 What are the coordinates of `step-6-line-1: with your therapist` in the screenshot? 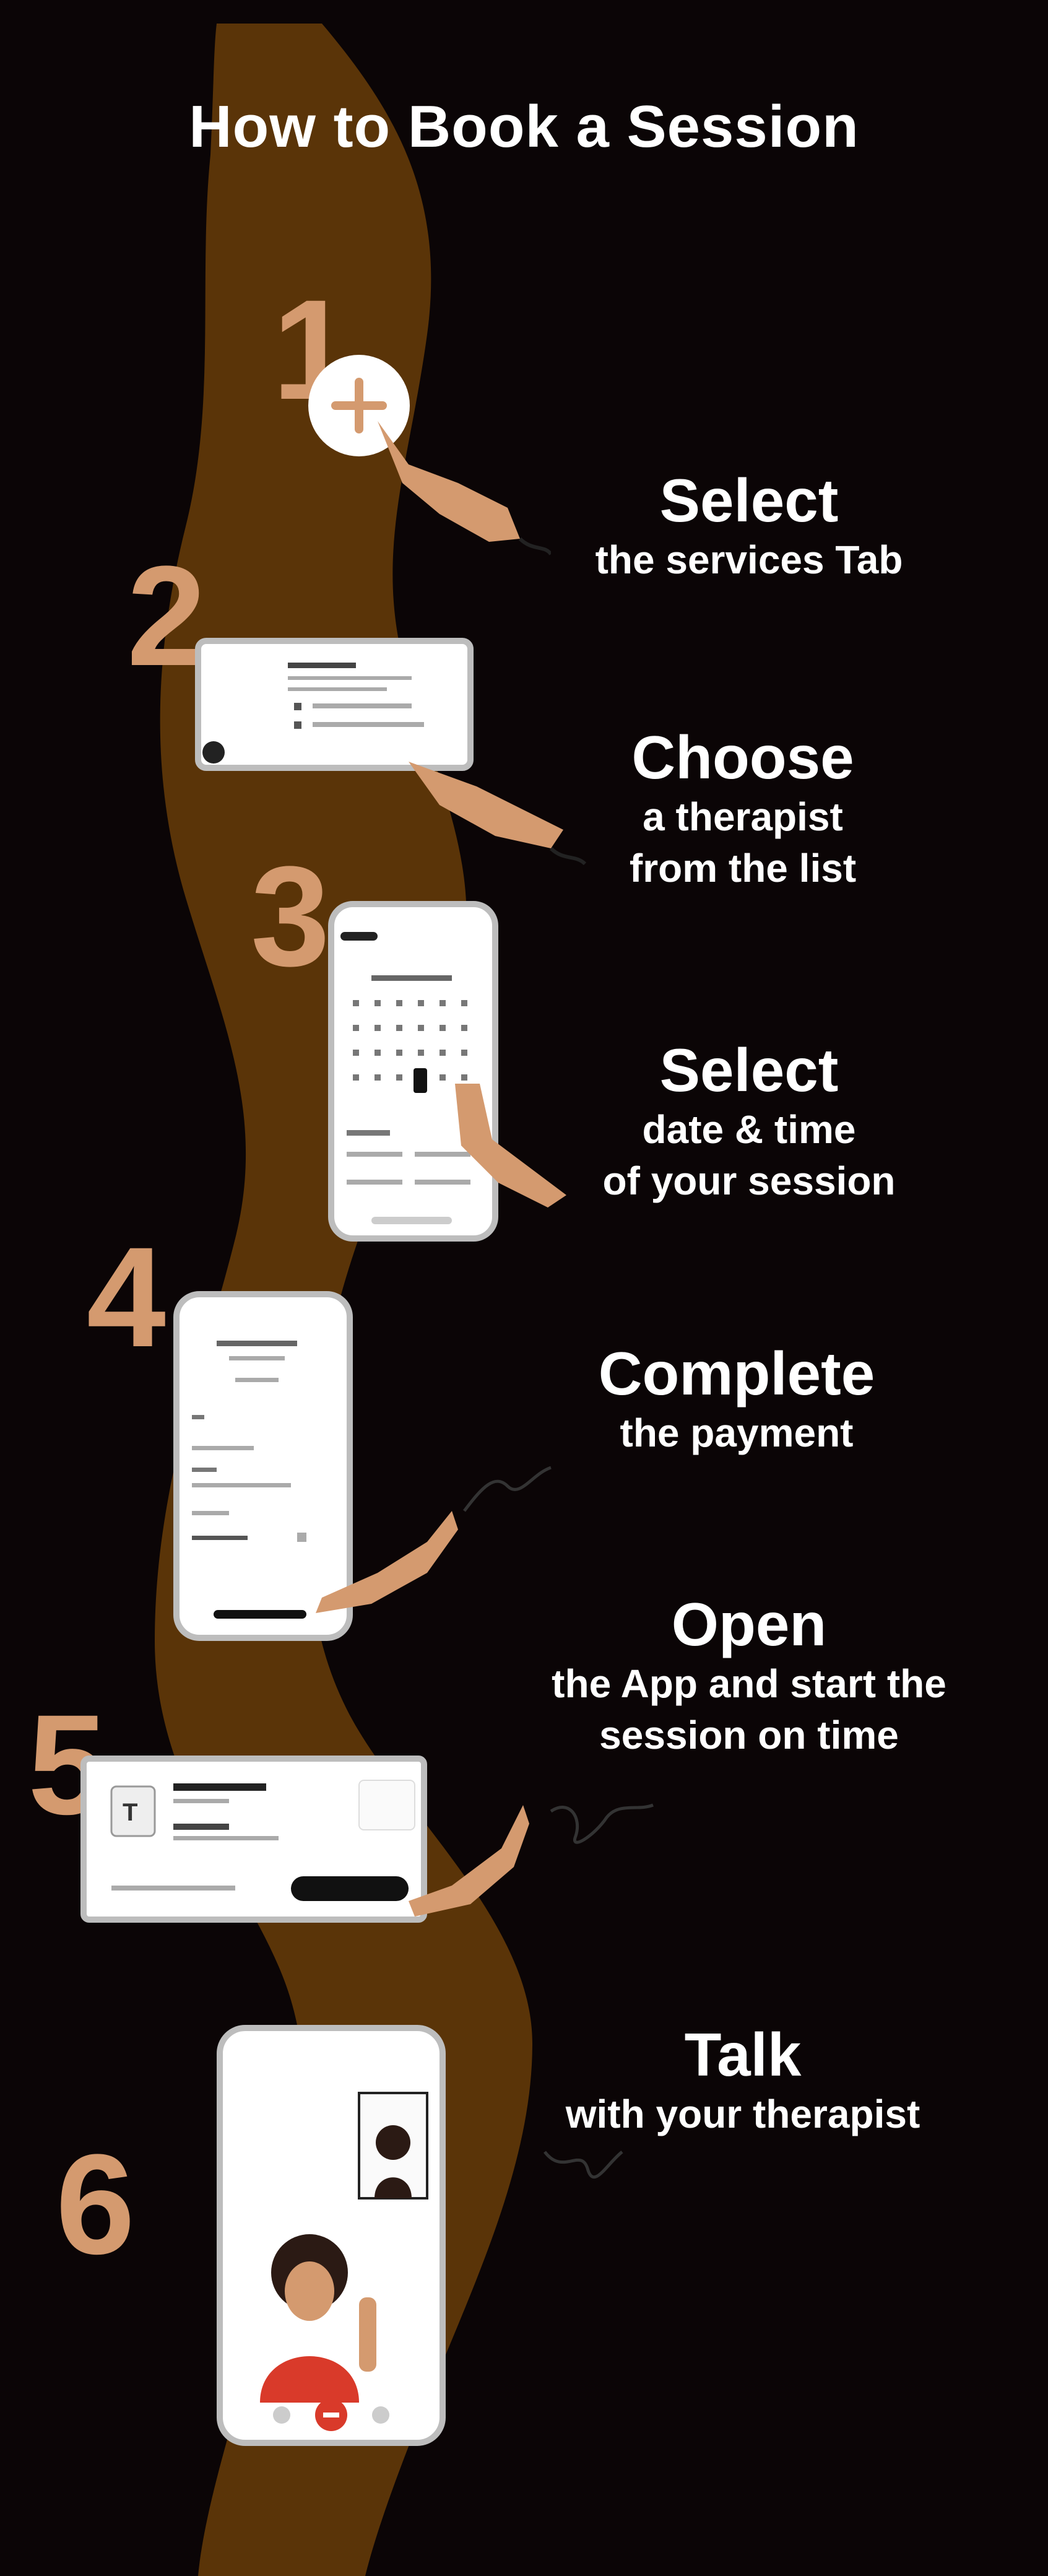 It's located at (743, 2114).